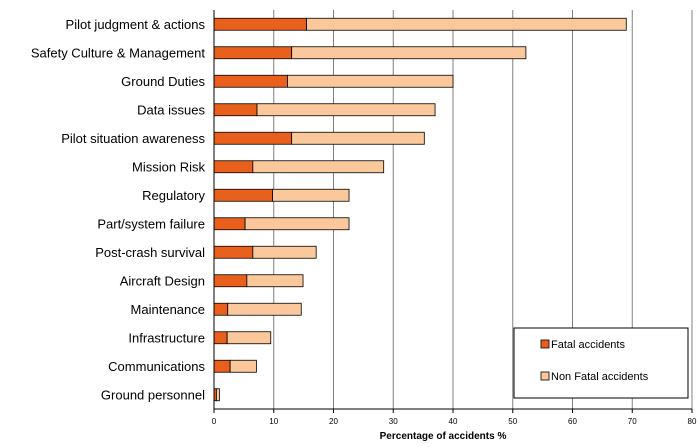  What do you see at coordinates (545, 376) in the screenshot?
I see `legend-swatch-non-fatal` at bounding box center [545, 376].